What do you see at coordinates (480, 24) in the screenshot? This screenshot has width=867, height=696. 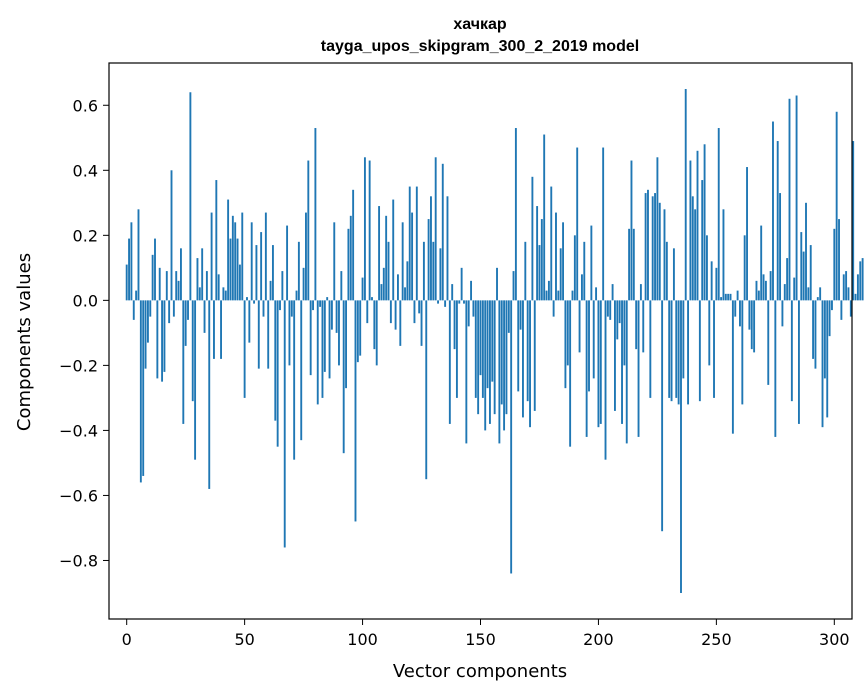 I see `chart-title: хачкар` at bounding box center [480, 24].